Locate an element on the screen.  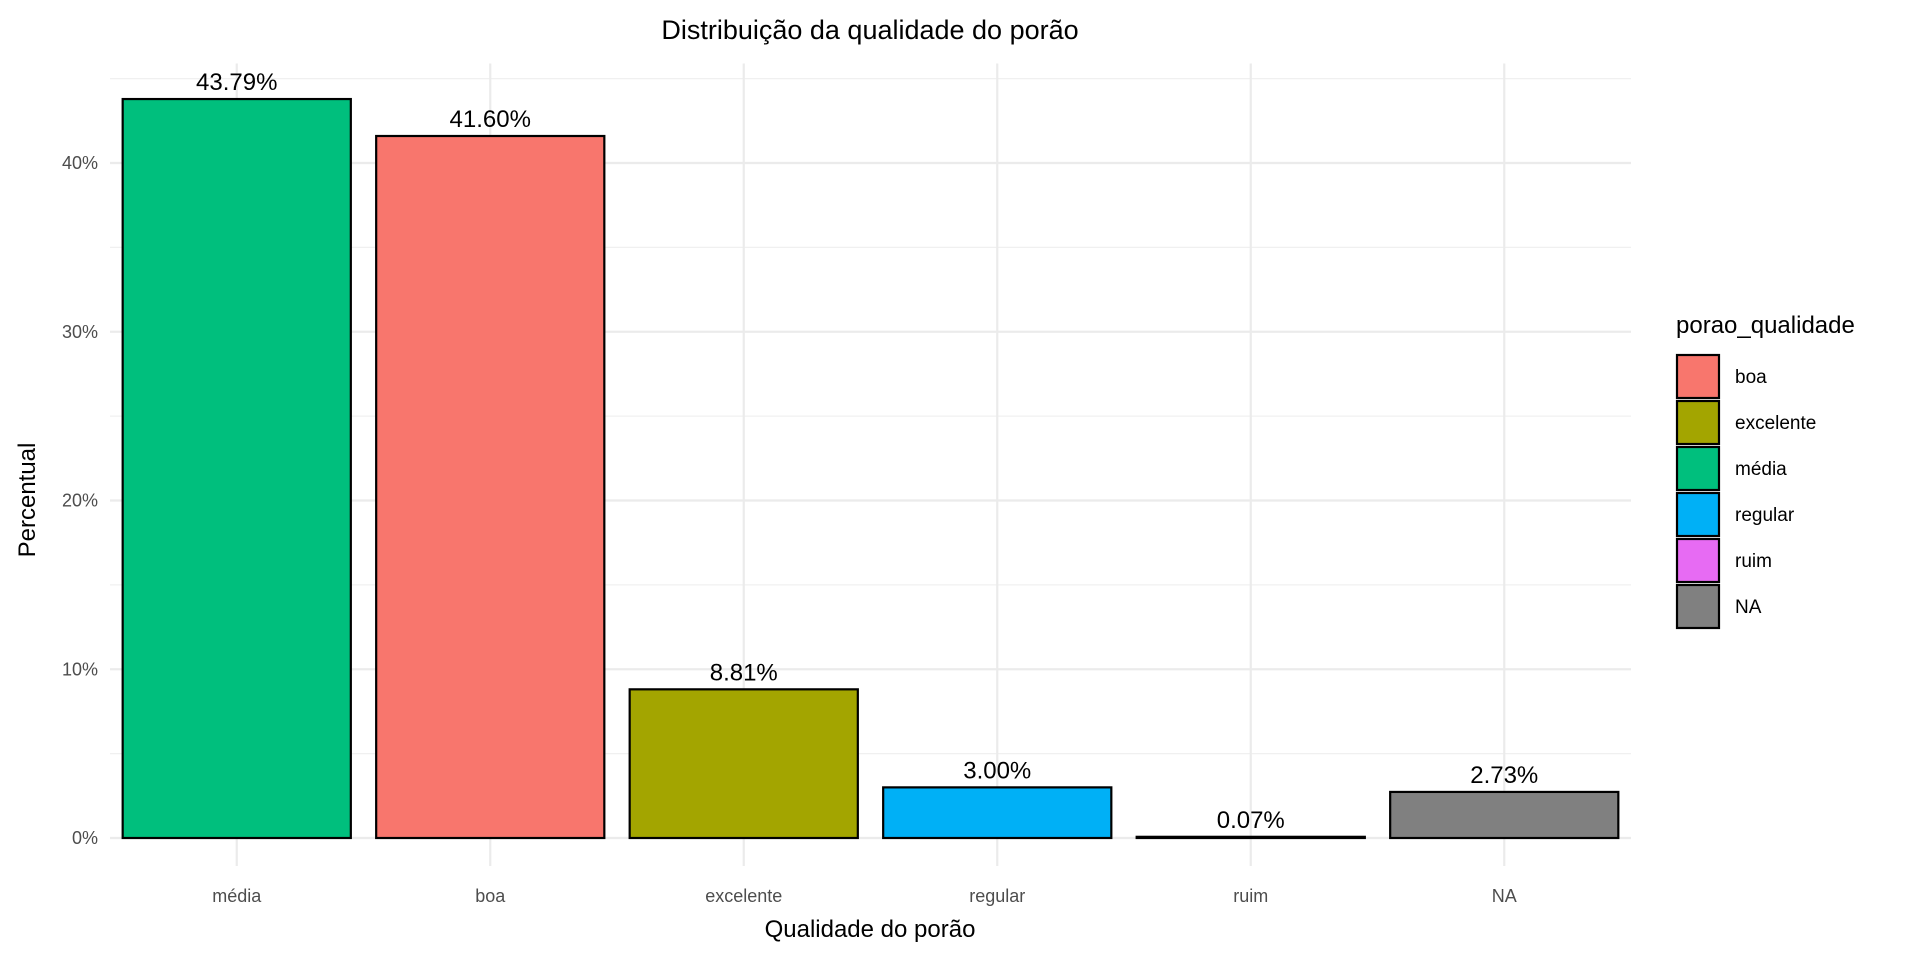
legend-item: excelente is located at coordinates (1745, 422).